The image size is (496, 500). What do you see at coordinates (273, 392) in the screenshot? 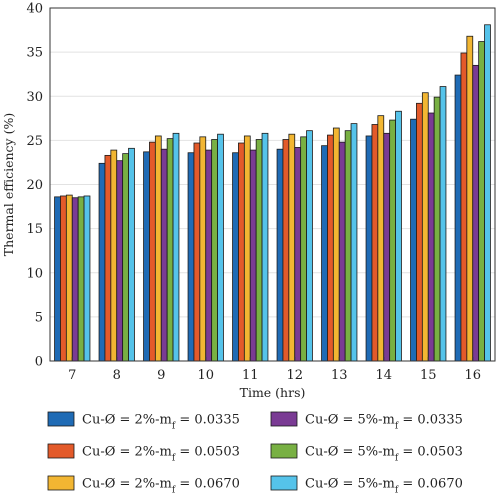
I see `x-axis-title: Time (hrs)` at bounding box center [273, 392].